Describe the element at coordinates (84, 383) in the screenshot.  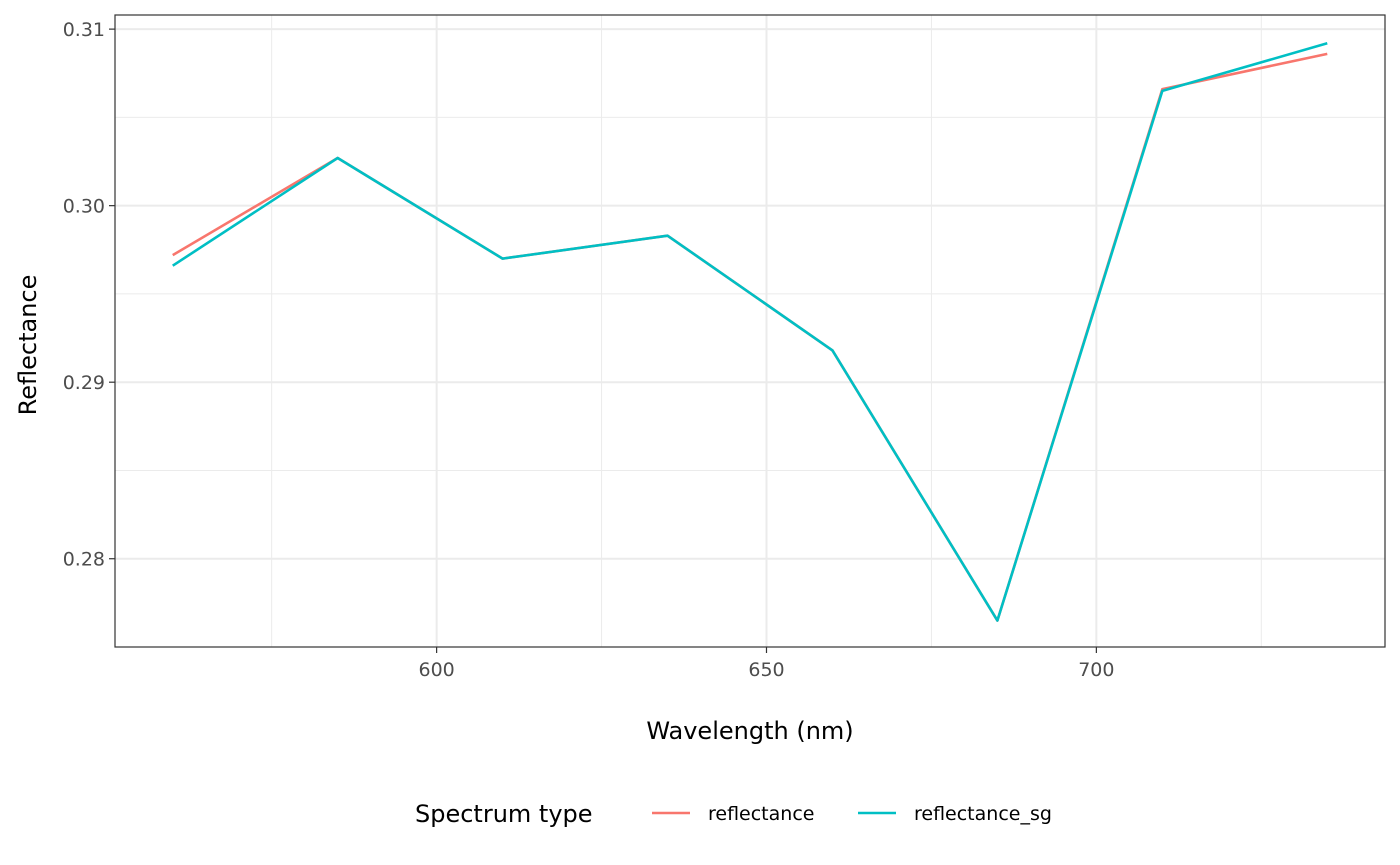
I see `y-tick-label: 0.29` at that location.